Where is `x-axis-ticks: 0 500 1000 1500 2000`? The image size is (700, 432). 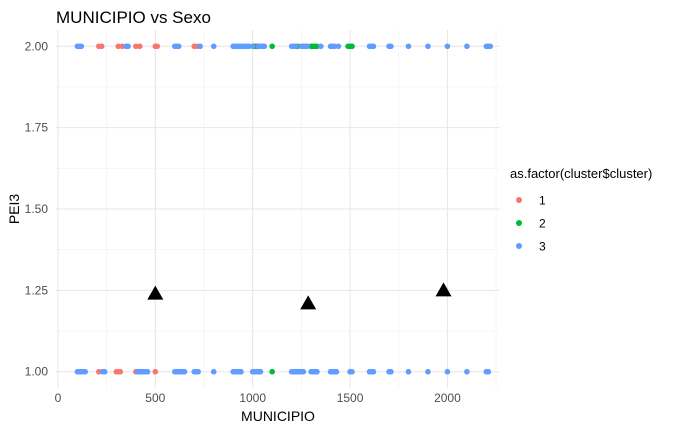
x-axis-ticks: 0 500 1000 1500 2000 is located at coordinates (258, 398).